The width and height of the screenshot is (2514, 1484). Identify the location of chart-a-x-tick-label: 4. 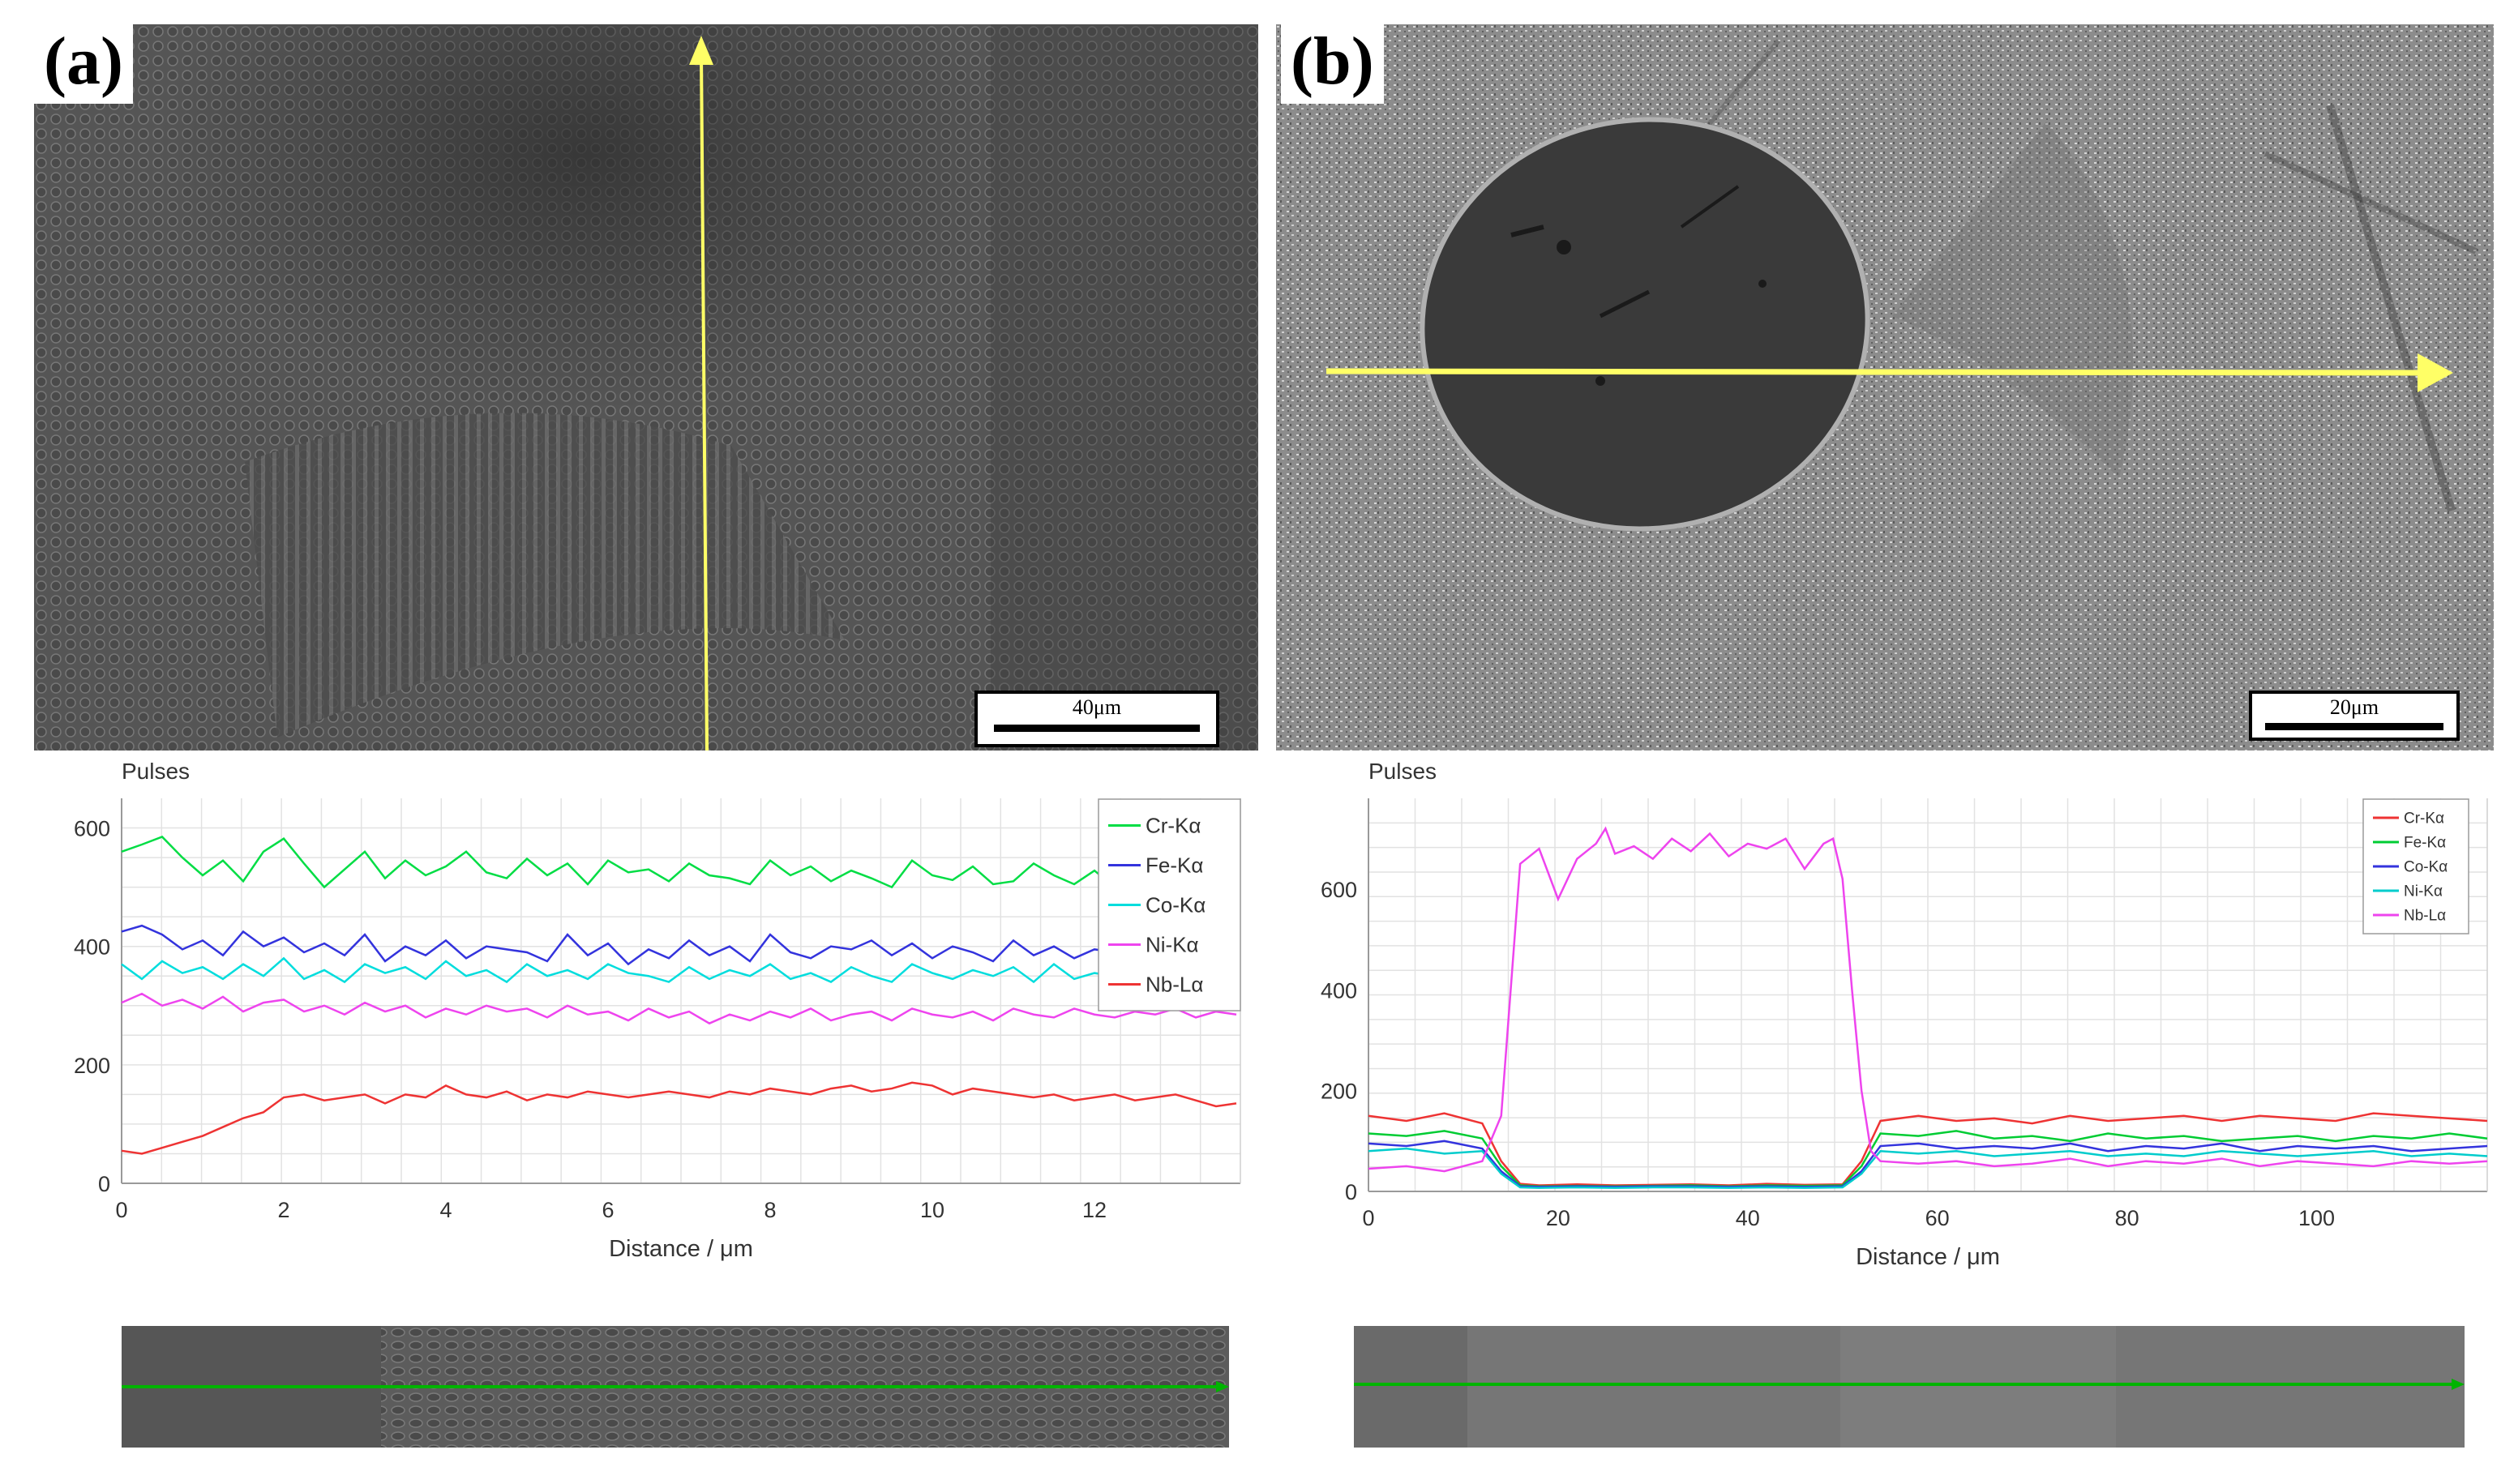
(445, 1210).